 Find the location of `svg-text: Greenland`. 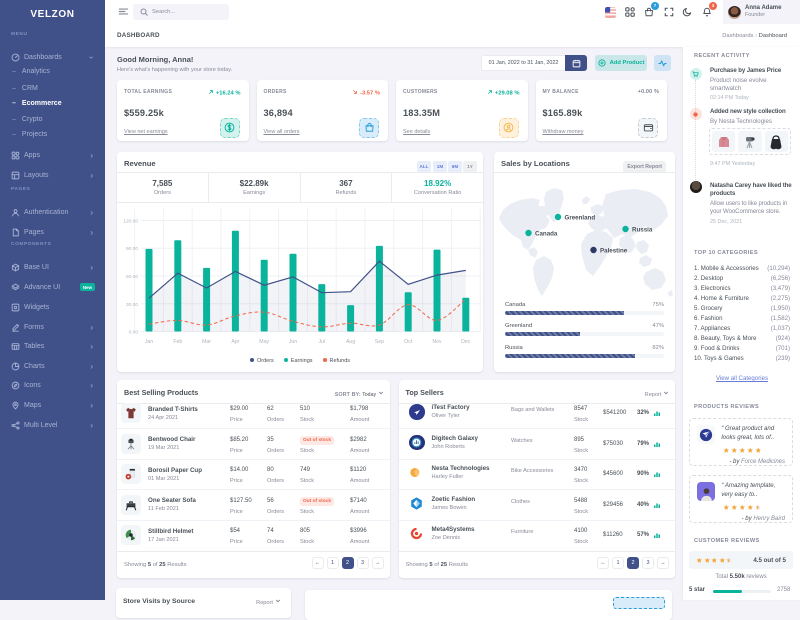

svg-text: Greenland is located at coordinates (580, 218).